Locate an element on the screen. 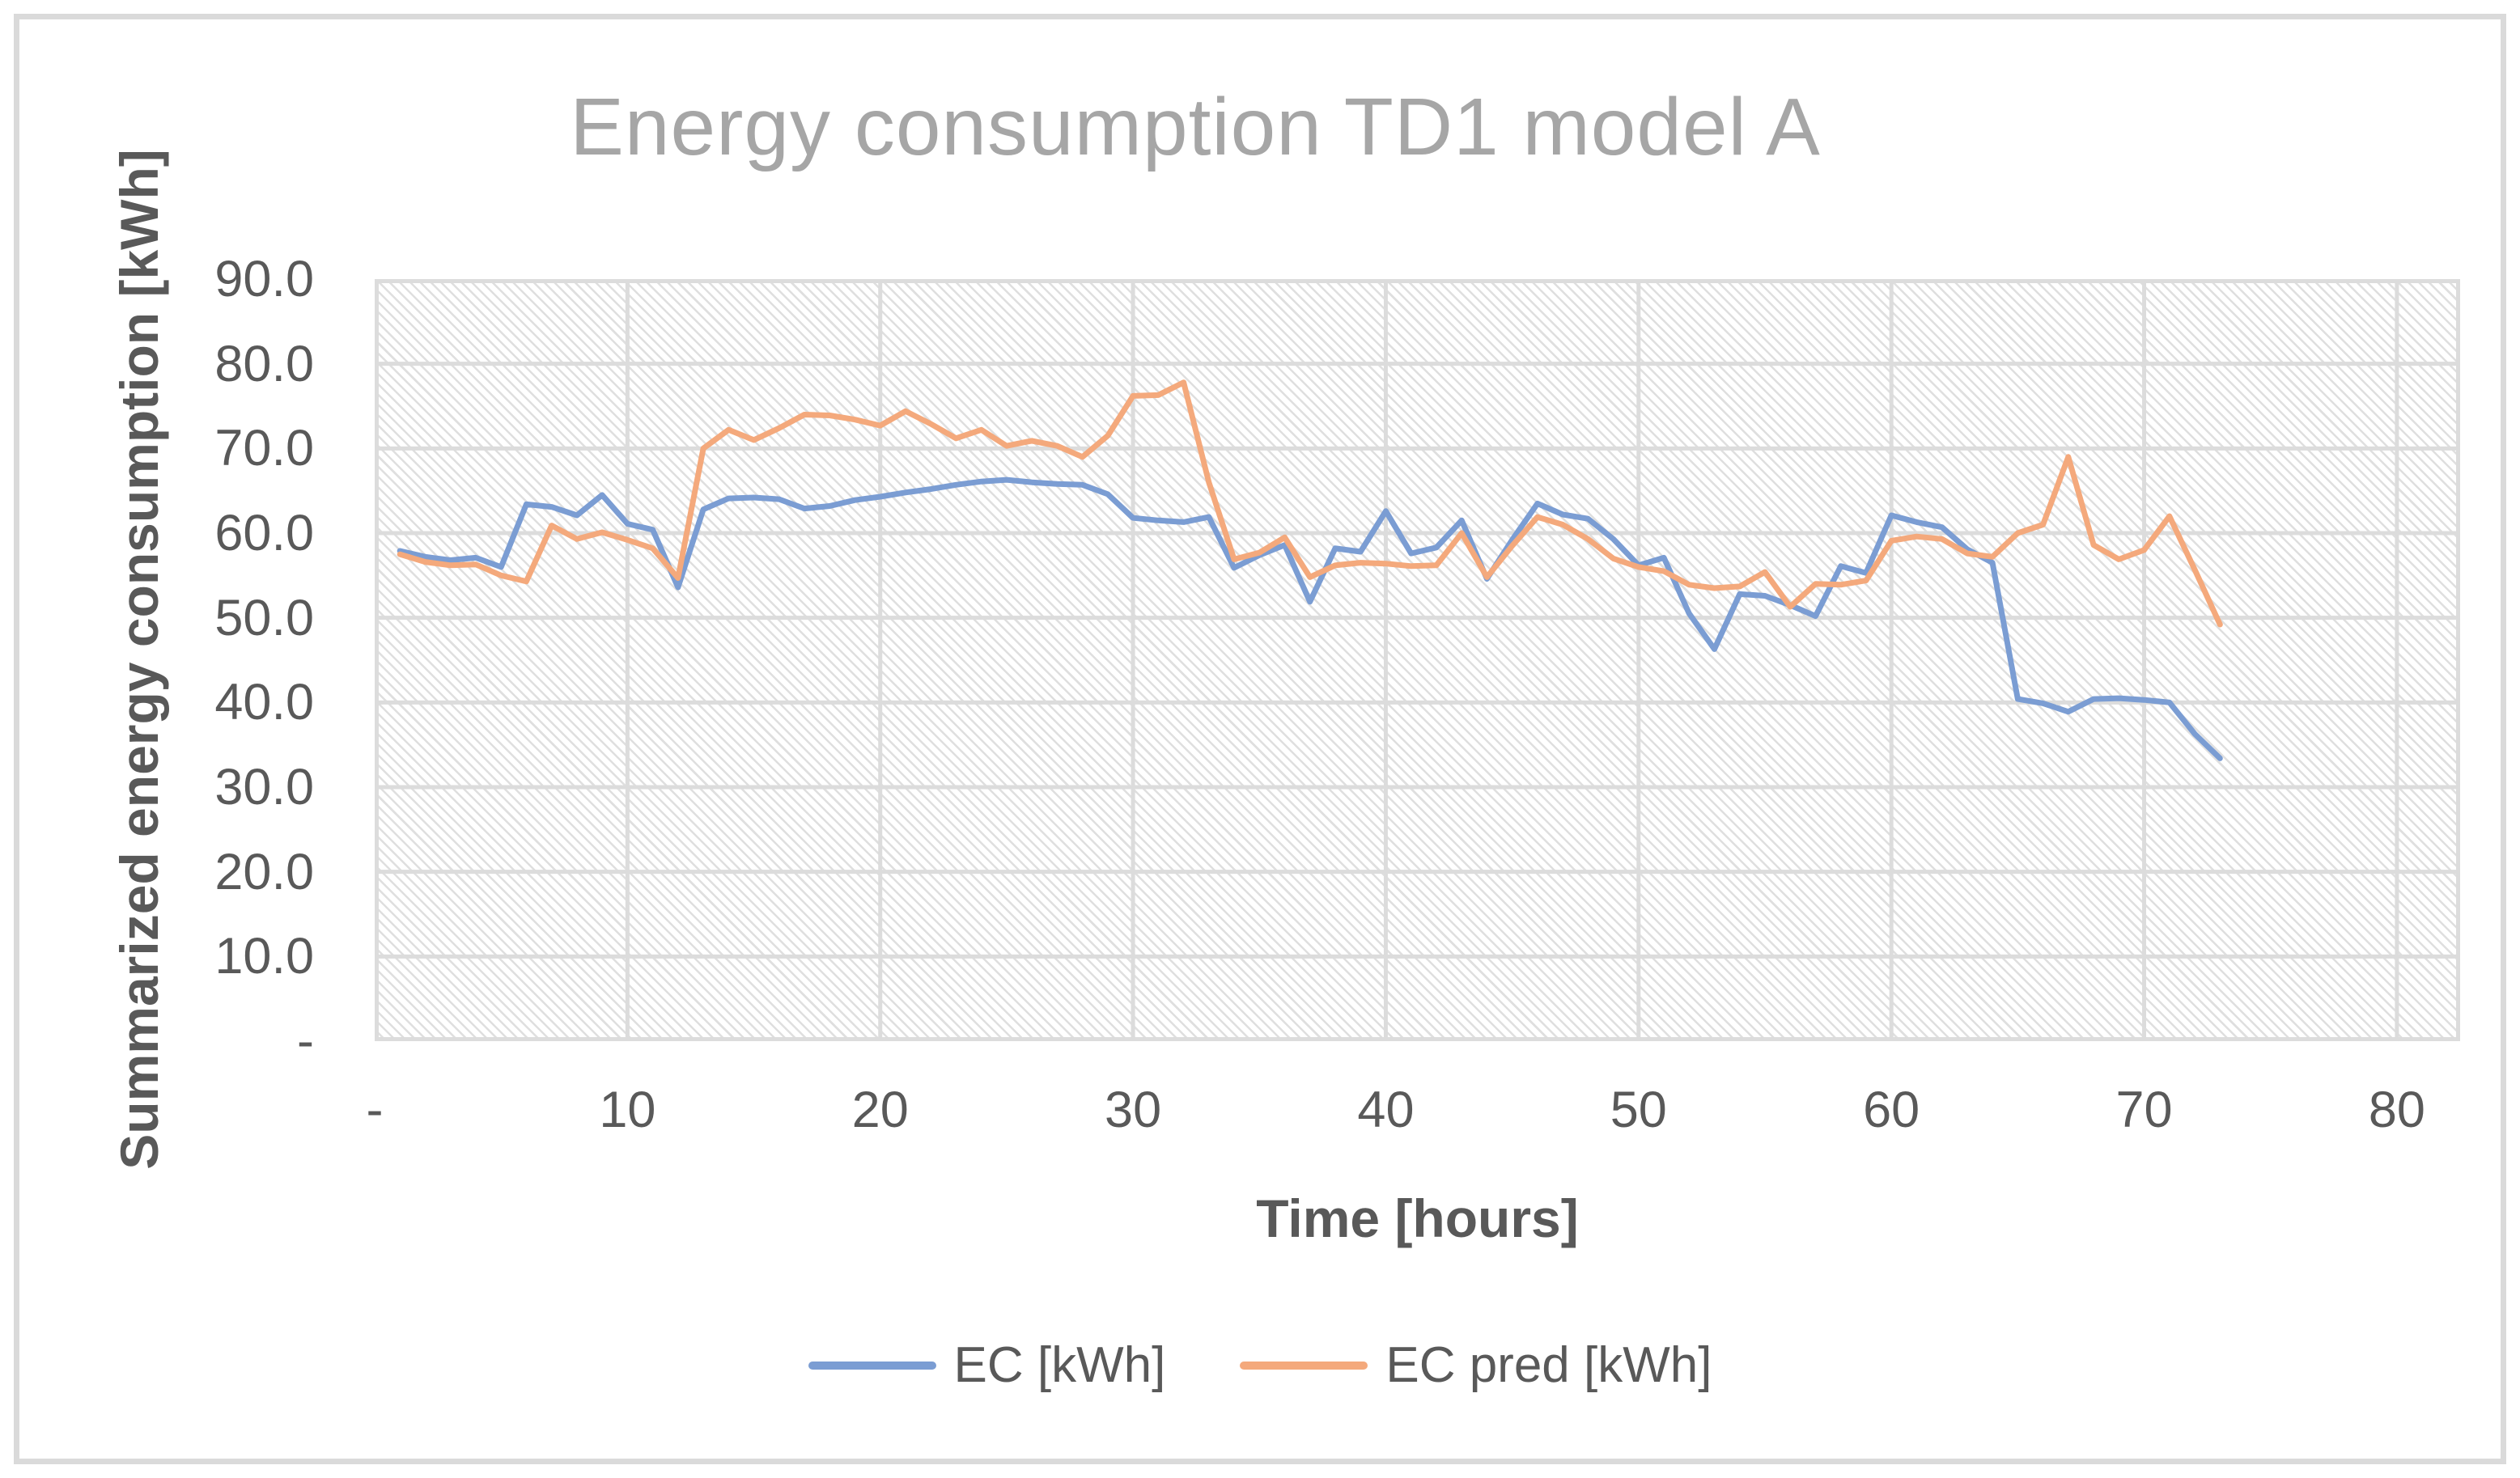 This screenshot has width=2520, height=1478. y-tick-label: 60.0 is located at coordinates (264, 533).